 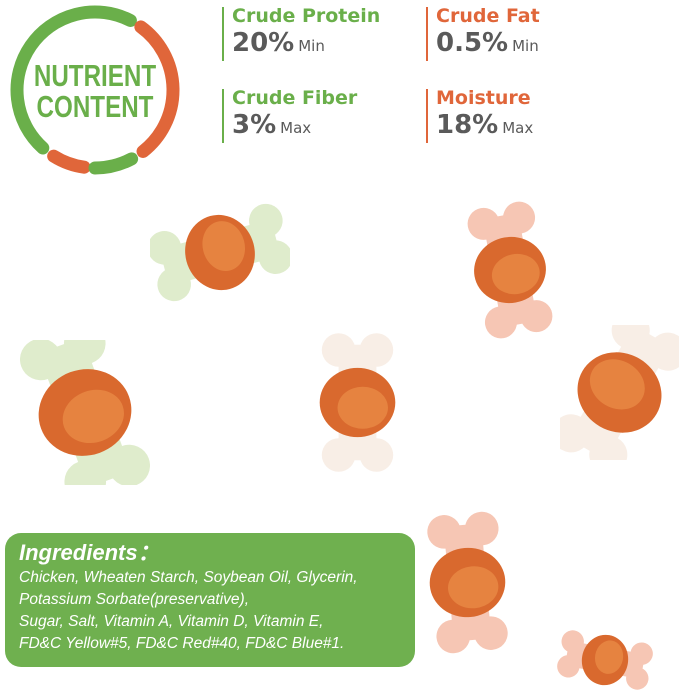 I want to click on nutrient-crude-protein: Crude Protein 20% Min, so click(x=301, y=33).